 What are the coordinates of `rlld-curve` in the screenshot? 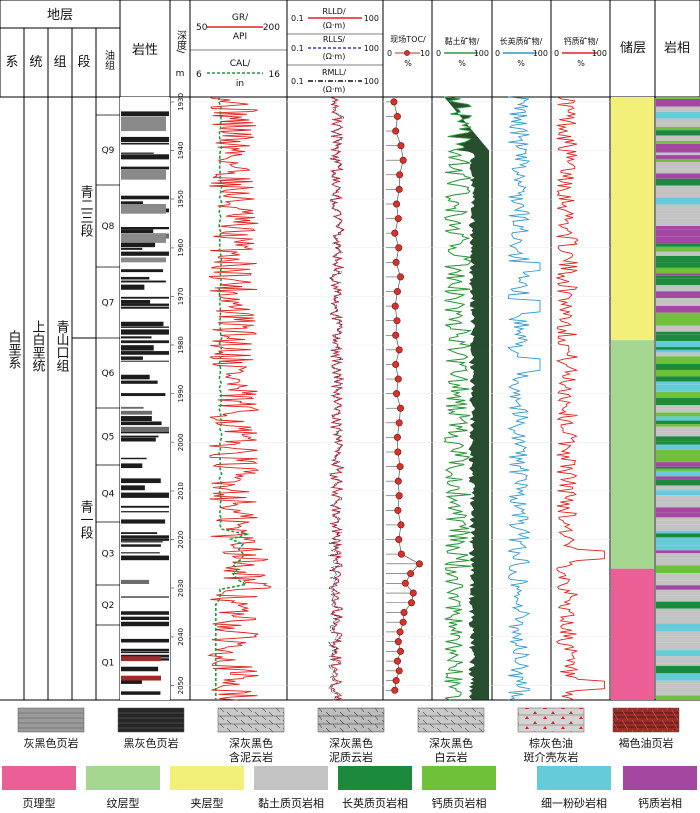 It's located at (337, 398).